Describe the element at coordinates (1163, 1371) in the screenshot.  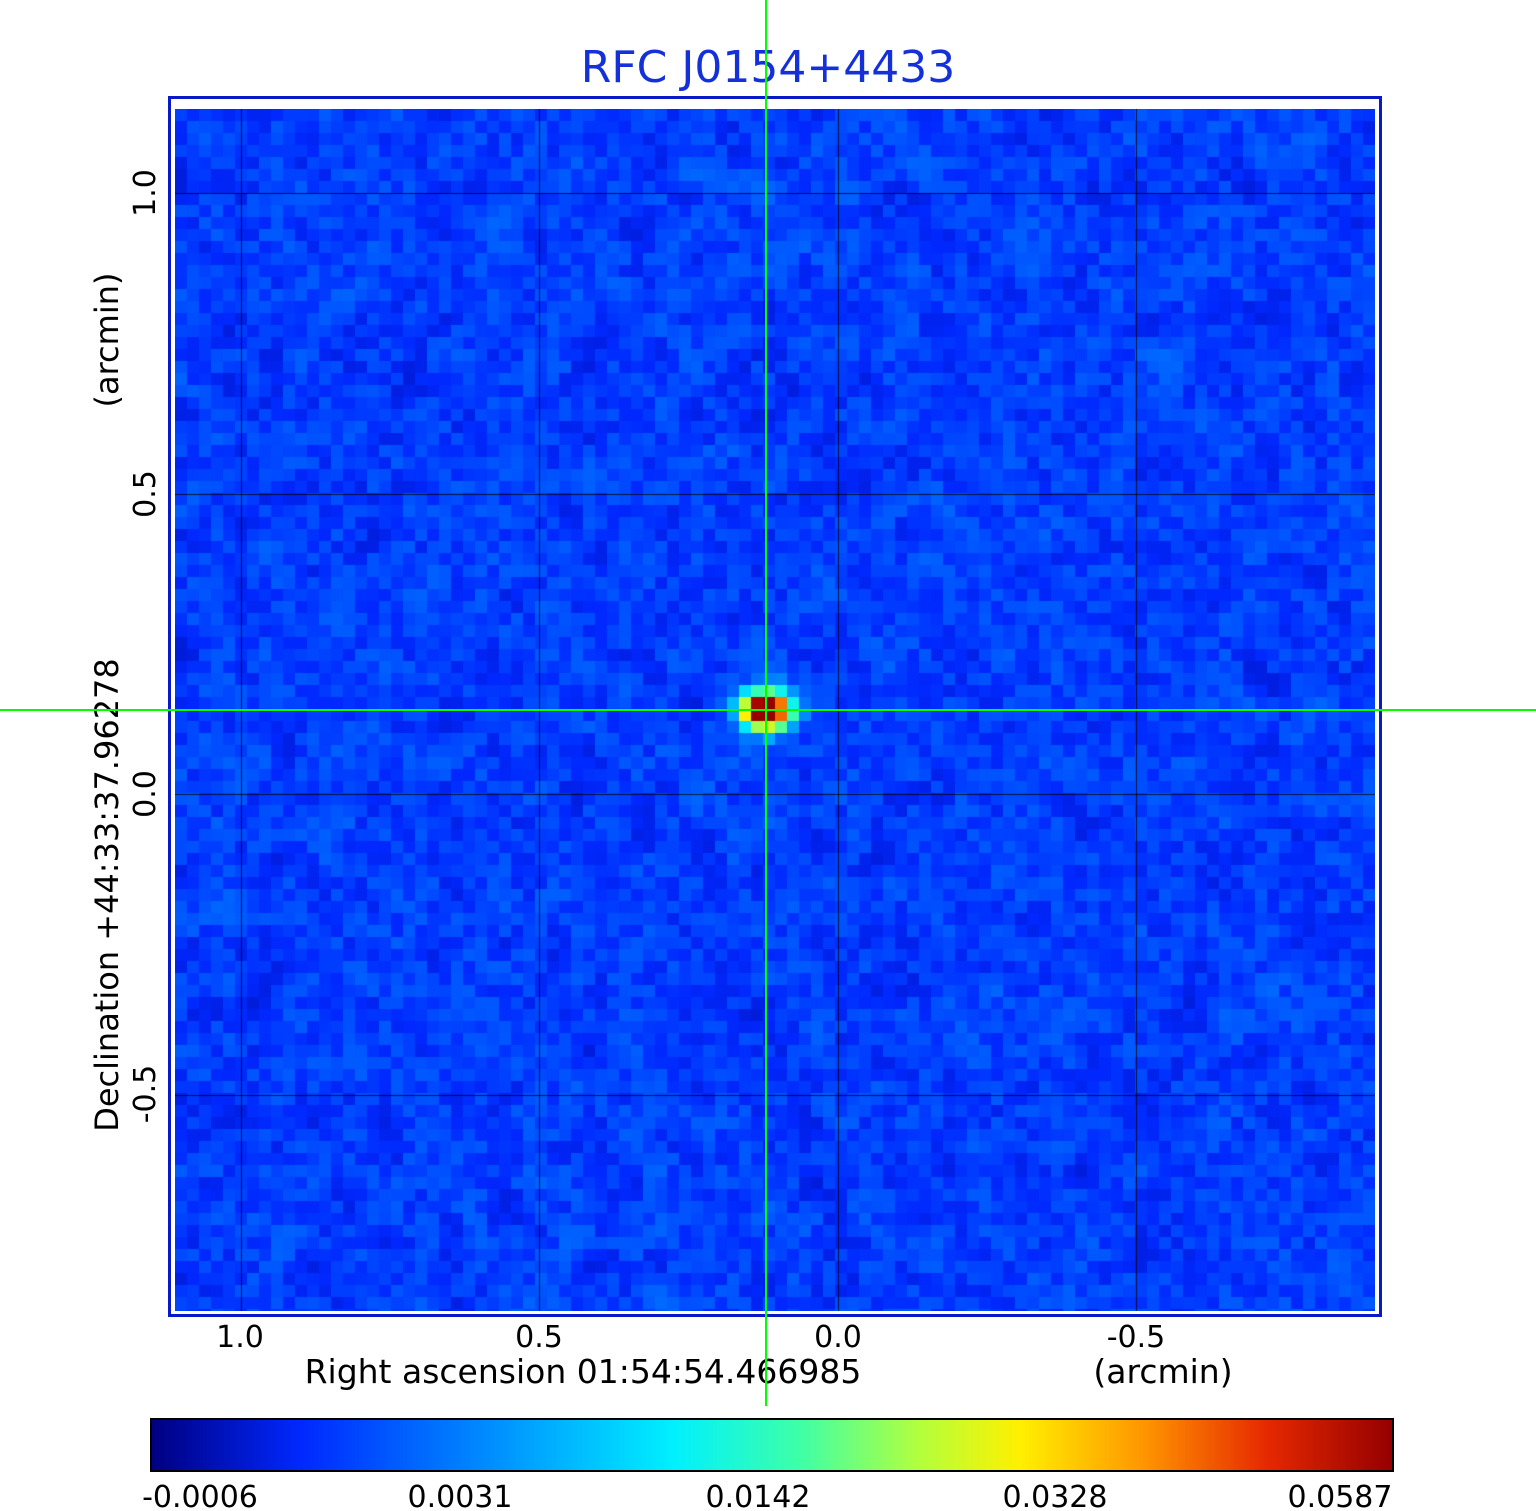
I see `x-axis-unit-label: (arcmin)` at that location.